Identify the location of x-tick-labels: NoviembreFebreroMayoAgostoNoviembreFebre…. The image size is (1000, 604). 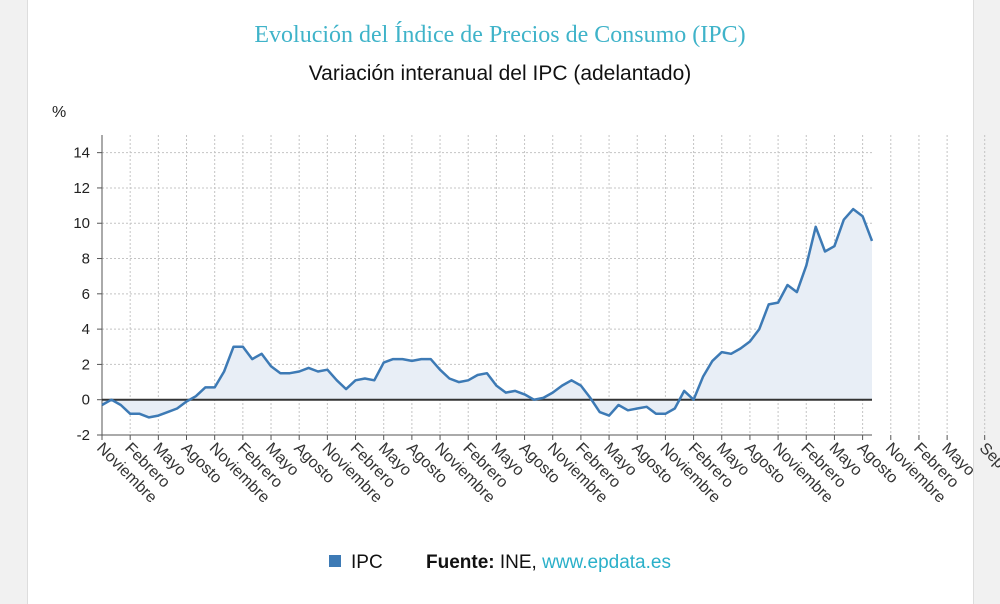
(546, 475).